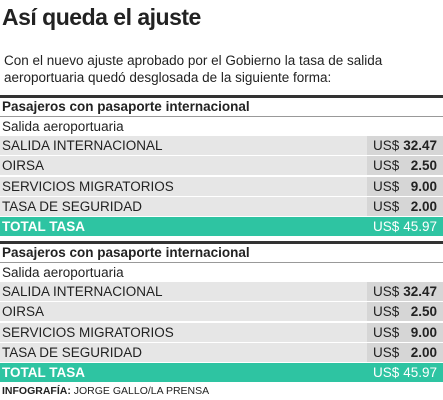  I want to click on title: Así queda el ajuste, so click(101, 17).